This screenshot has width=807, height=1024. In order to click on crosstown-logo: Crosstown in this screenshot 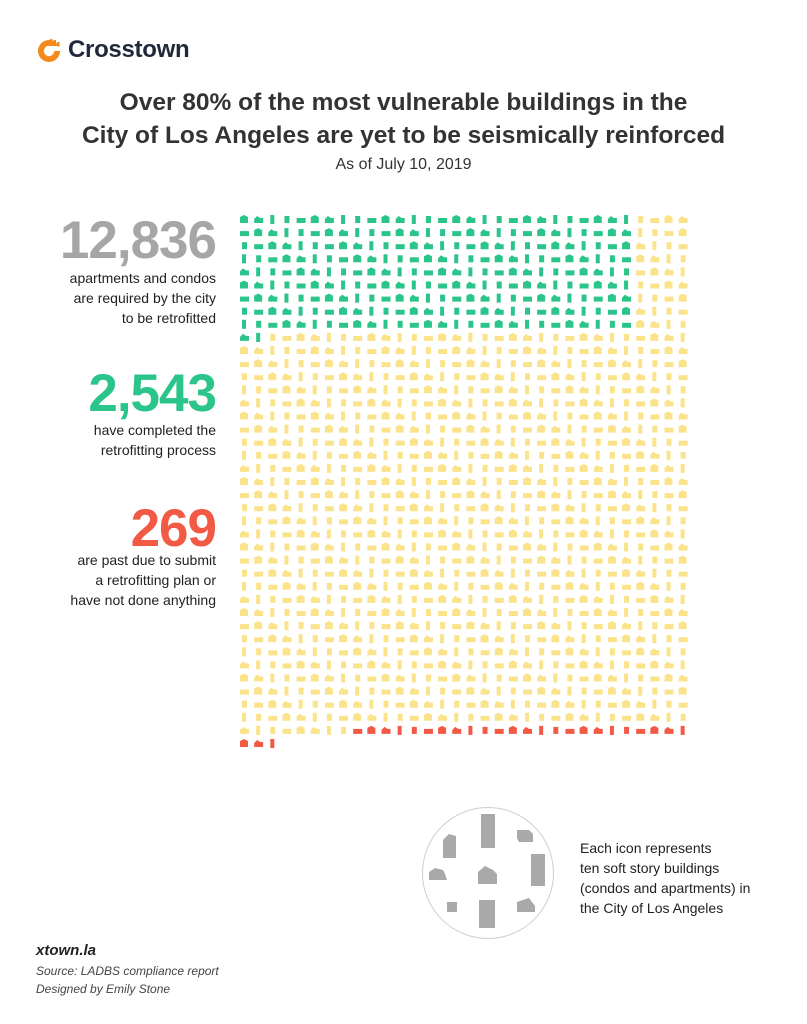, I will do `click(113, 50)`.